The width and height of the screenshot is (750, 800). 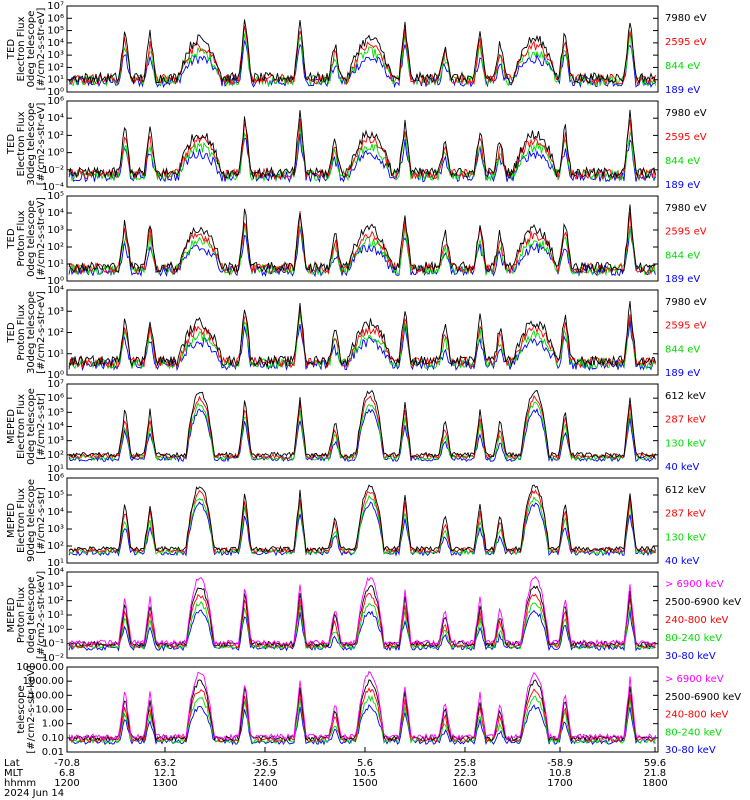 What do you see at coordinates (40, 667) in the screenshot?
I see `y-tick-label: 10000.00` at bounding box center [40, 667].